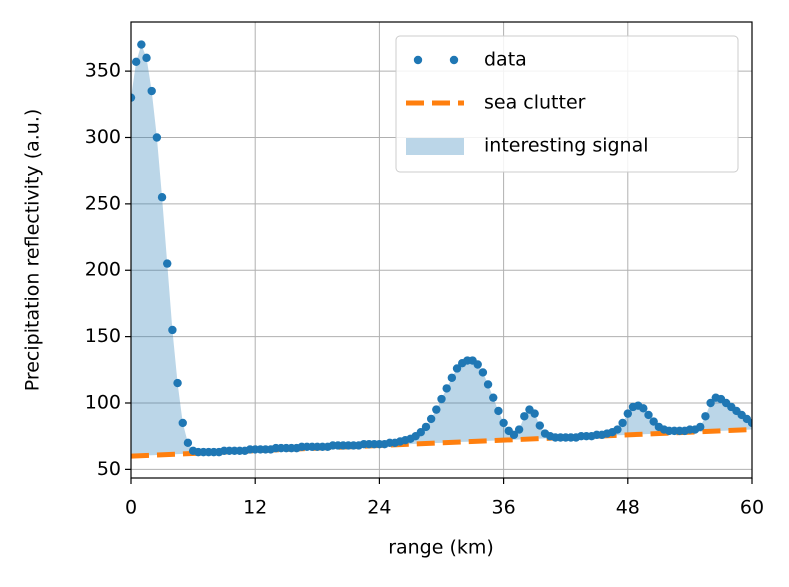 This screenshot has width=789, height=587. Describe the element at coordinates (103, 203) in the screenshot. I see `y-tick-label: 250` at that location.